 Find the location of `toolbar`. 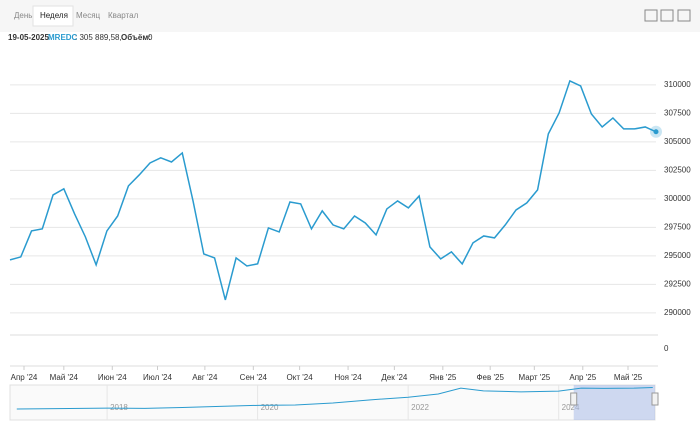

toolbar is located at coordinates (350, 16).